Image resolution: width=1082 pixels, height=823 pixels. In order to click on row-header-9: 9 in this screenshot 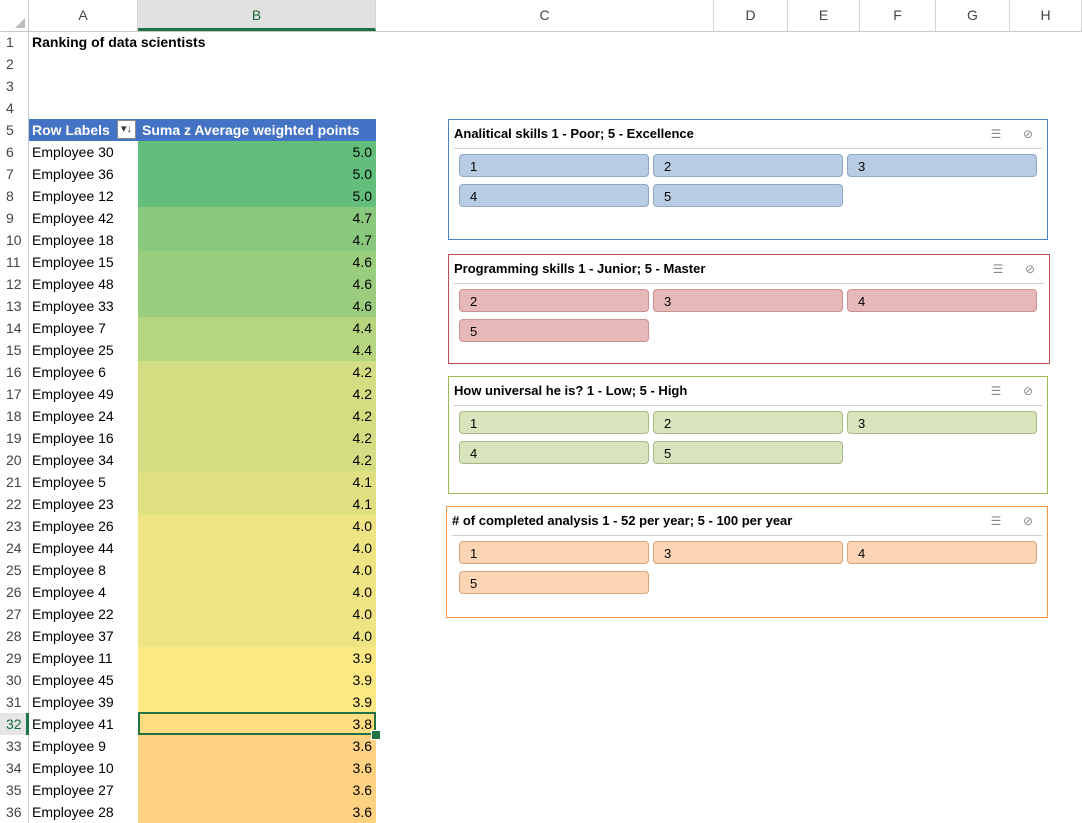, I will do `click(14, 218)`.